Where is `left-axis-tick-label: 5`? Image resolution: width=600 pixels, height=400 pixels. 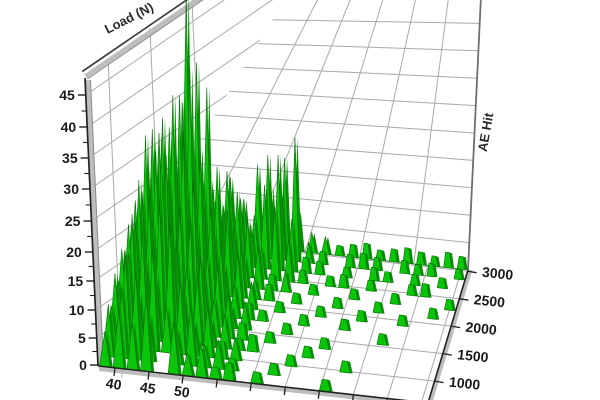 left-axis-tick-label: 5 is located at coordinates (82, 338).